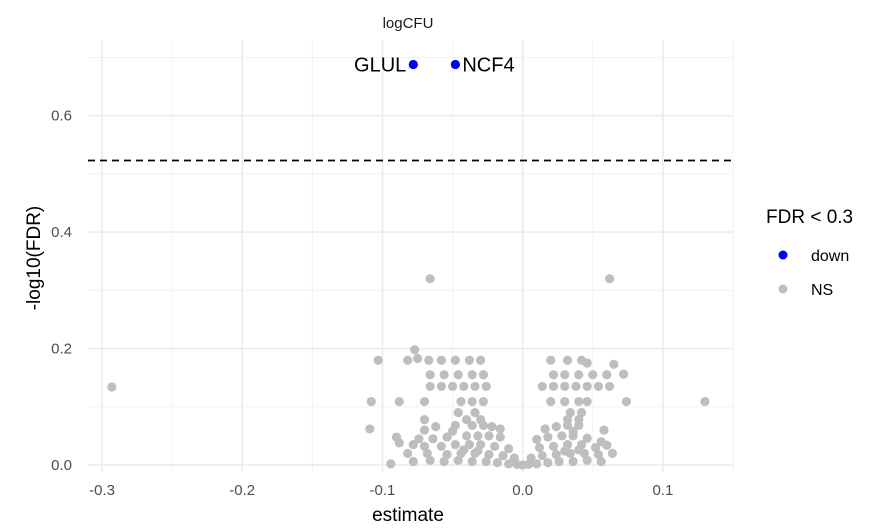 The height and width of the screenshot is (532, 889). Describe the element at coordinates (408, 23) in the screenshot. I see `chart-title: logCFU` at that location.